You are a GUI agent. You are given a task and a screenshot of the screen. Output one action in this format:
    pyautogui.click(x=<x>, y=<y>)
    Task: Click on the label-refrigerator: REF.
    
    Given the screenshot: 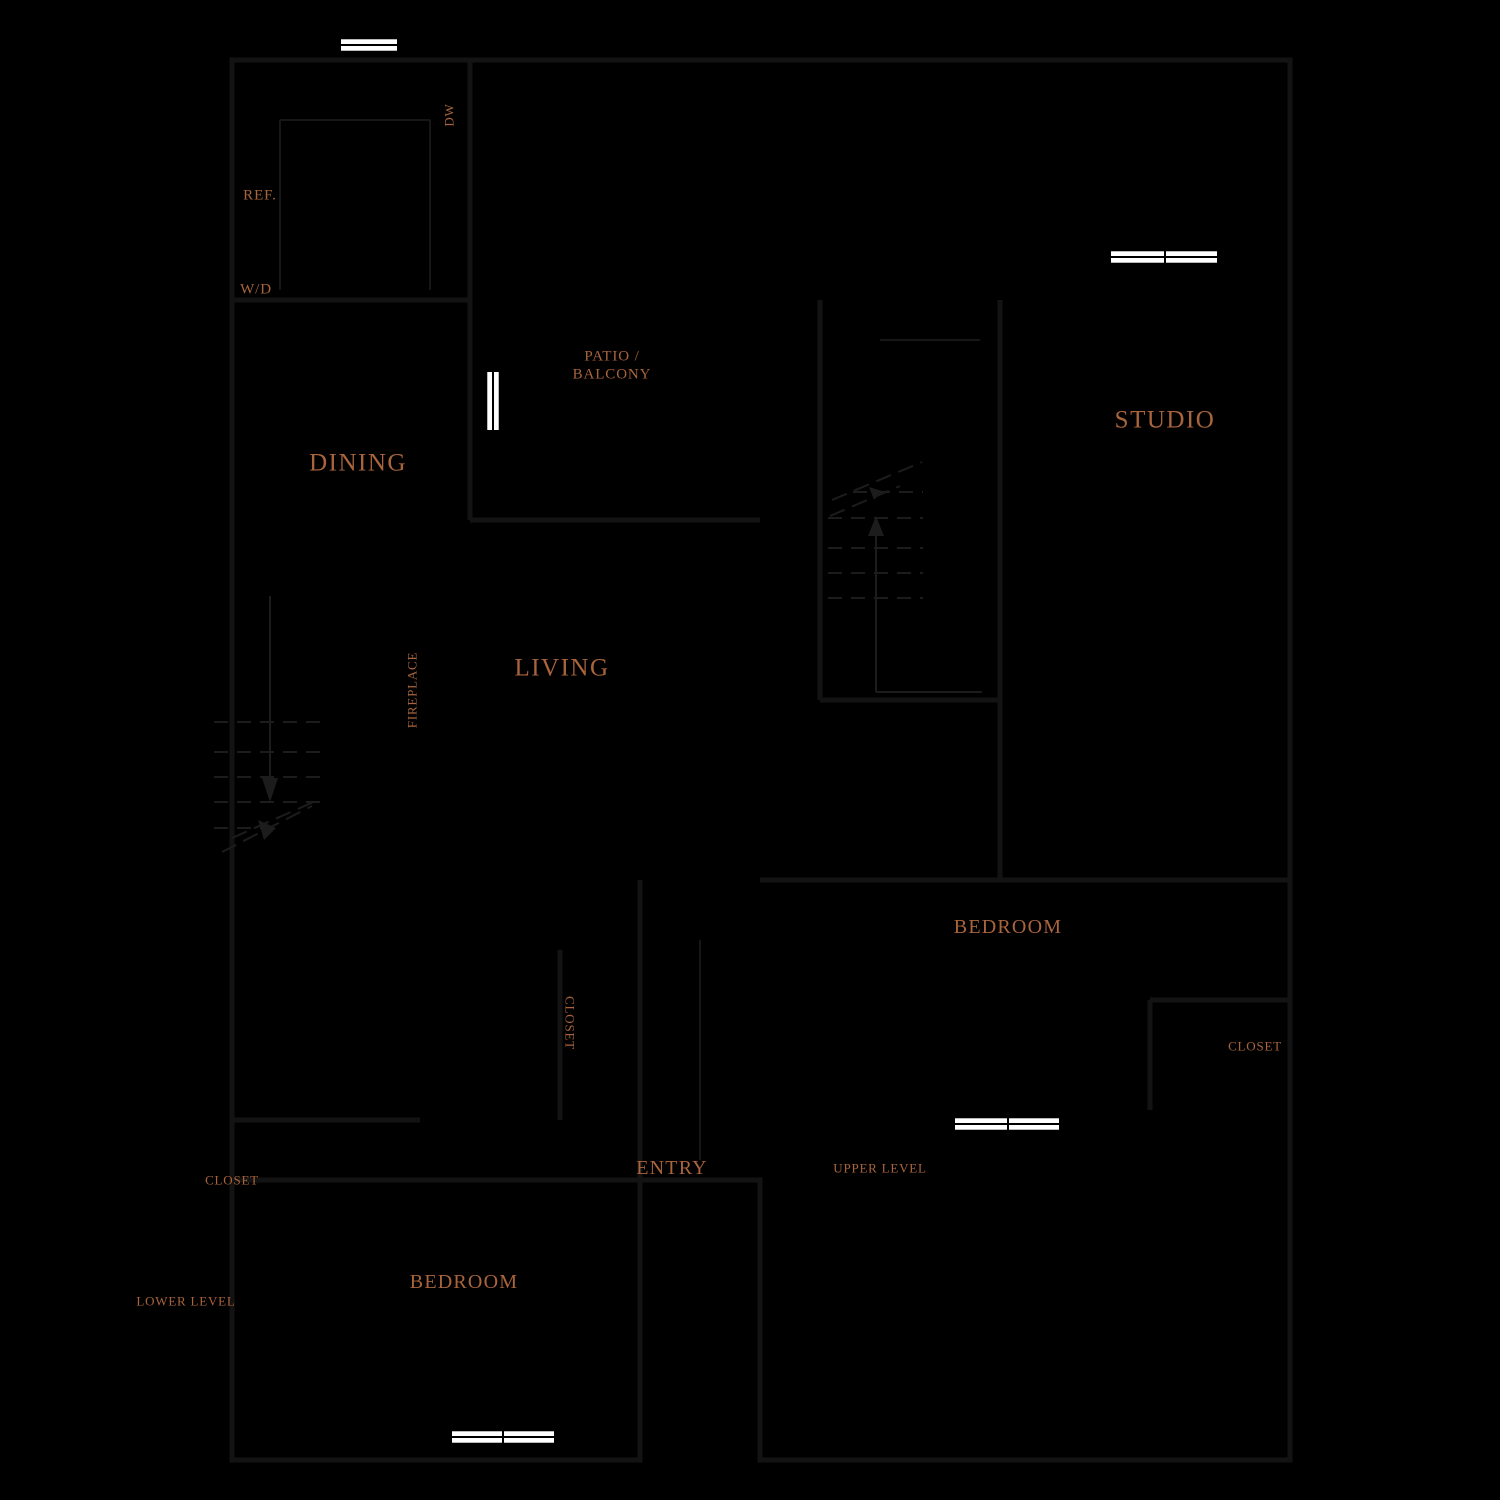 What is the action you would take?
    pyautogui.click(x=260, y=195)
    